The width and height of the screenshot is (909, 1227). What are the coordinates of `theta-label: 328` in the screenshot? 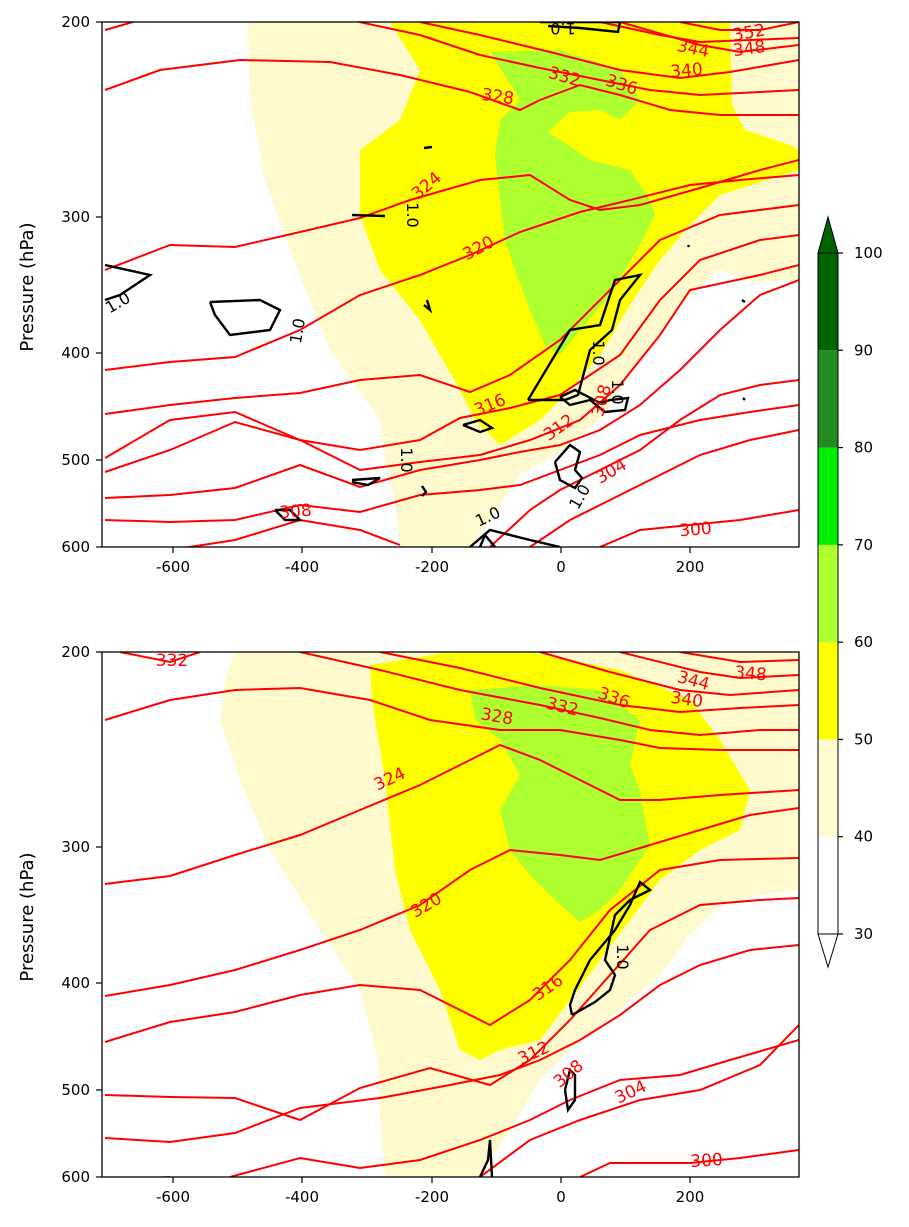 It's located at (497, 97).